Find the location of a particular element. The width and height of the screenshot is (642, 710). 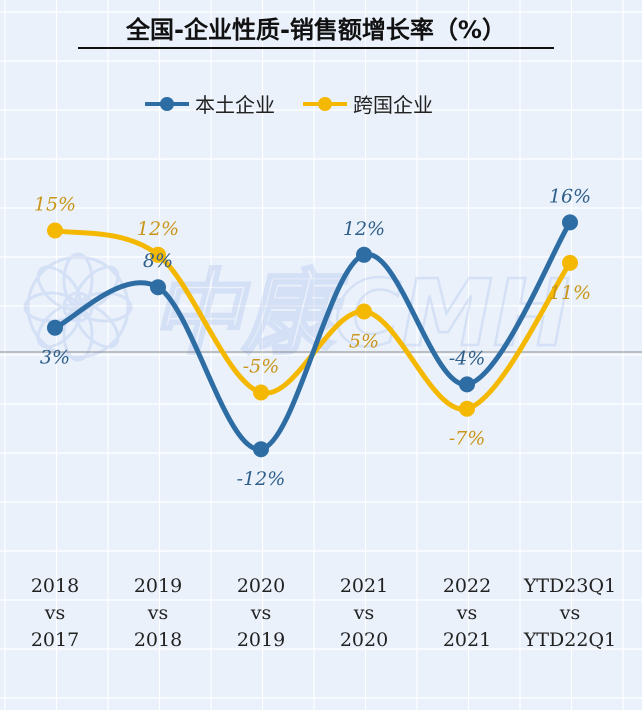

x-tick-label-line: 2017 is located at coordinates (55, 640).